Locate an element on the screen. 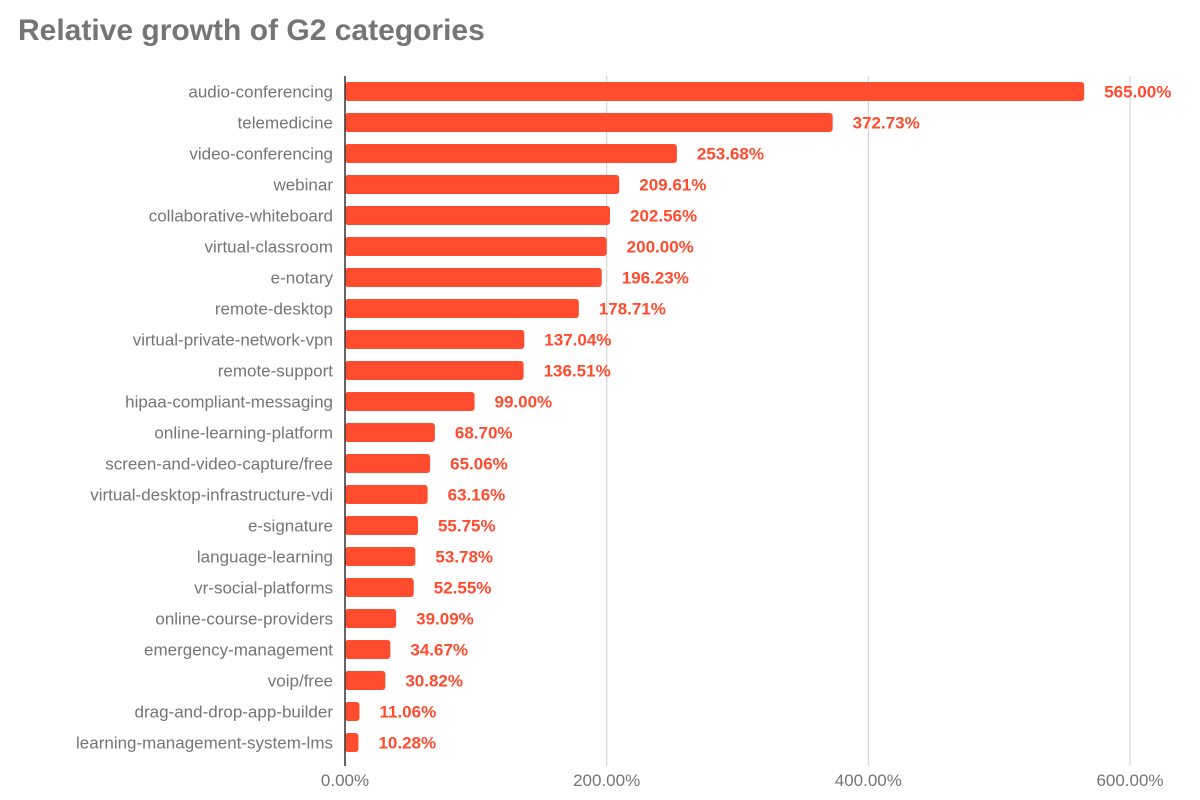 The image size is (1200, 800). category-label: telemedicine is located at coordinates (285, 123).